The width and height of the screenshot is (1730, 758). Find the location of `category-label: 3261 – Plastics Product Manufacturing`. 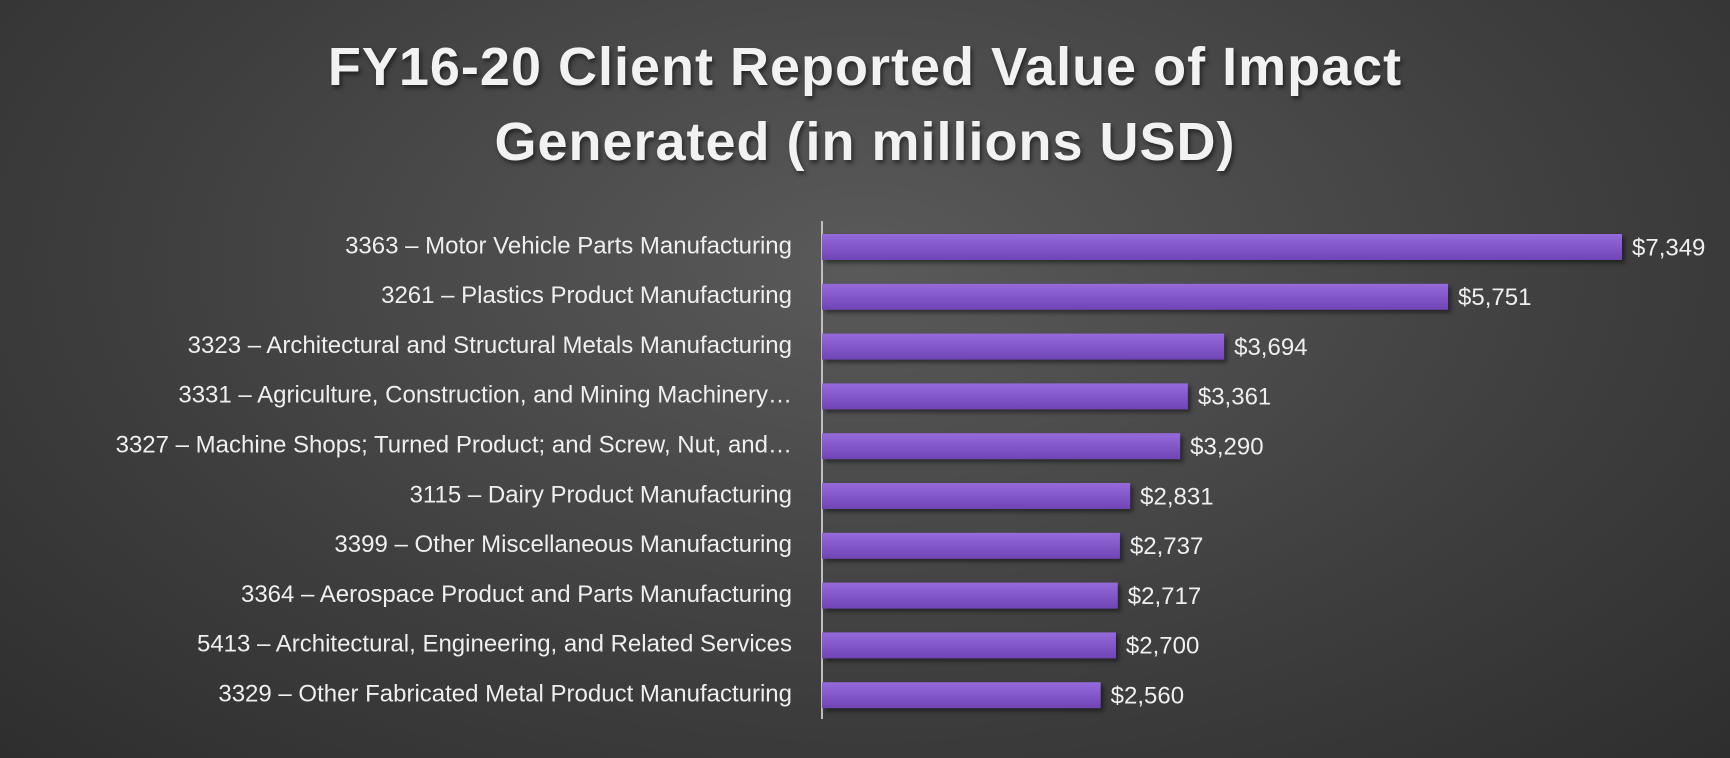

category-label: 3261 – Plastics Product Manufacturing is located at coordinates (586, 295).